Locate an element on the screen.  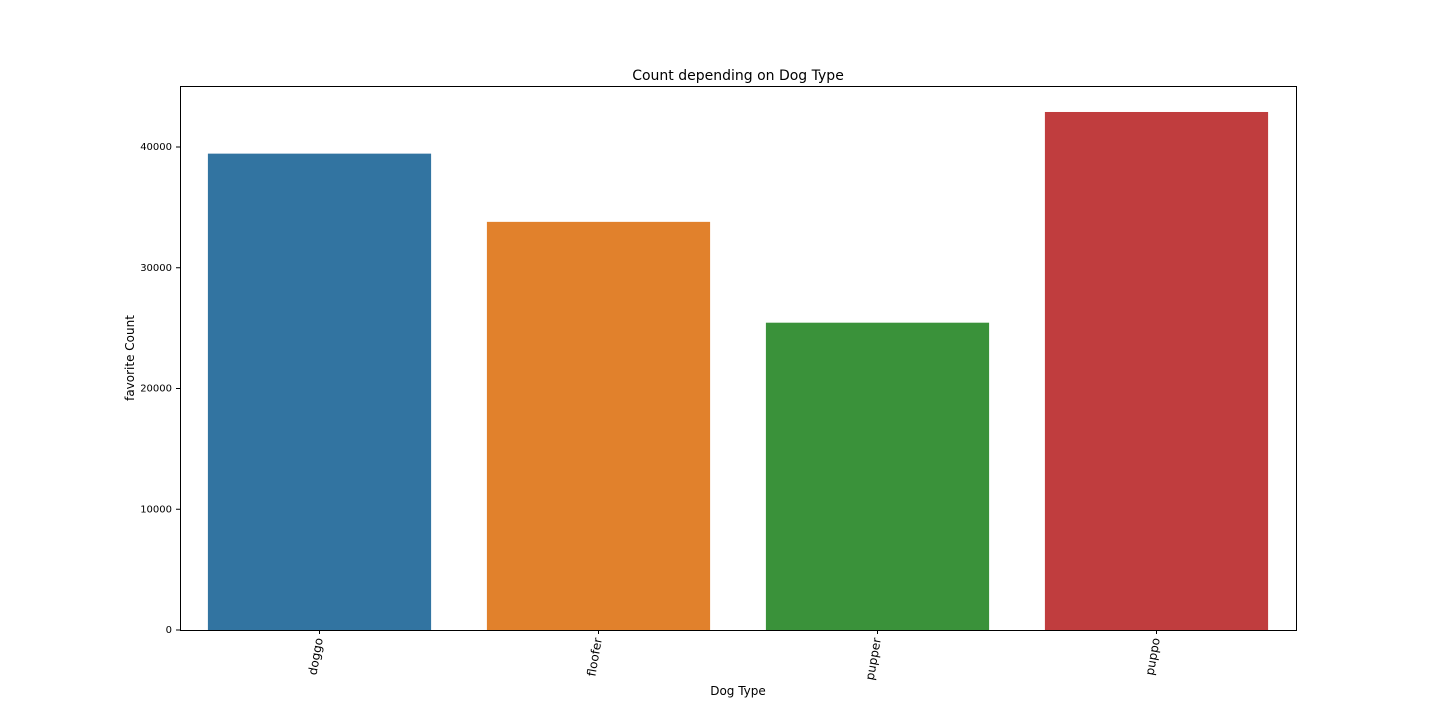
bar-puppo is located at coordinates (1156, 371).